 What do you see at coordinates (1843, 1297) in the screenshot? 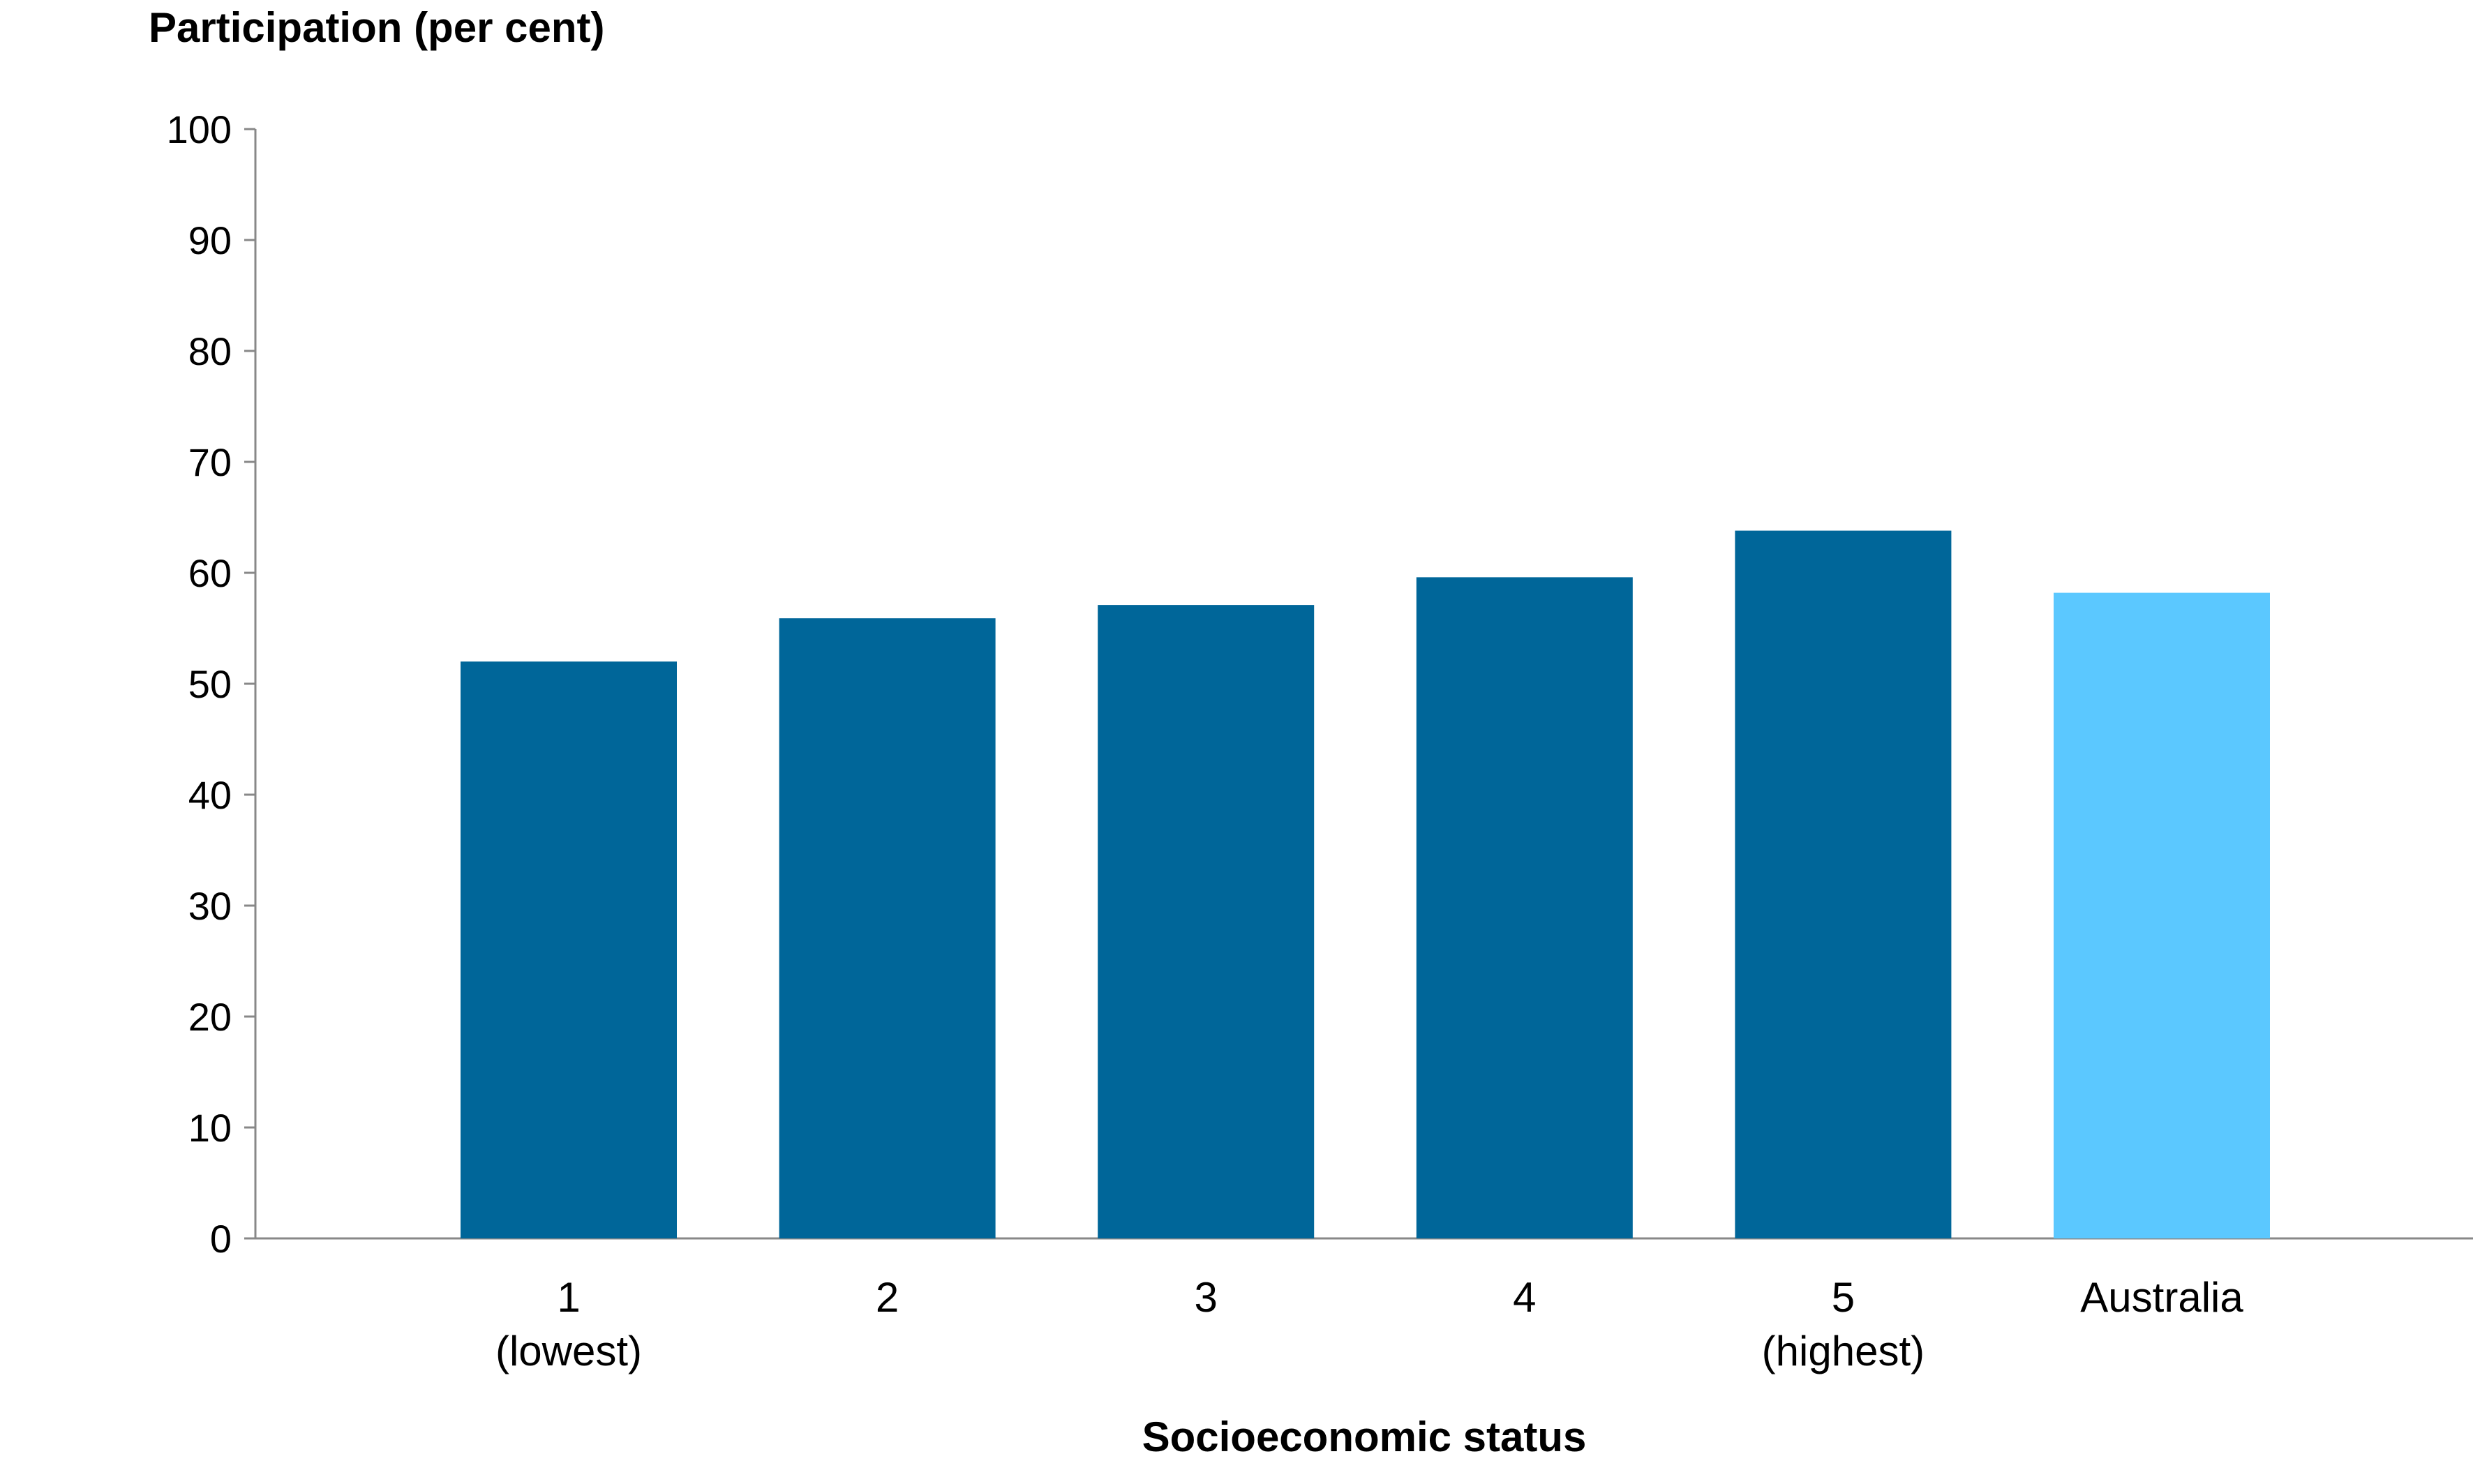
I see `x-category-label: 5` at bounding box center [1843, 1297].